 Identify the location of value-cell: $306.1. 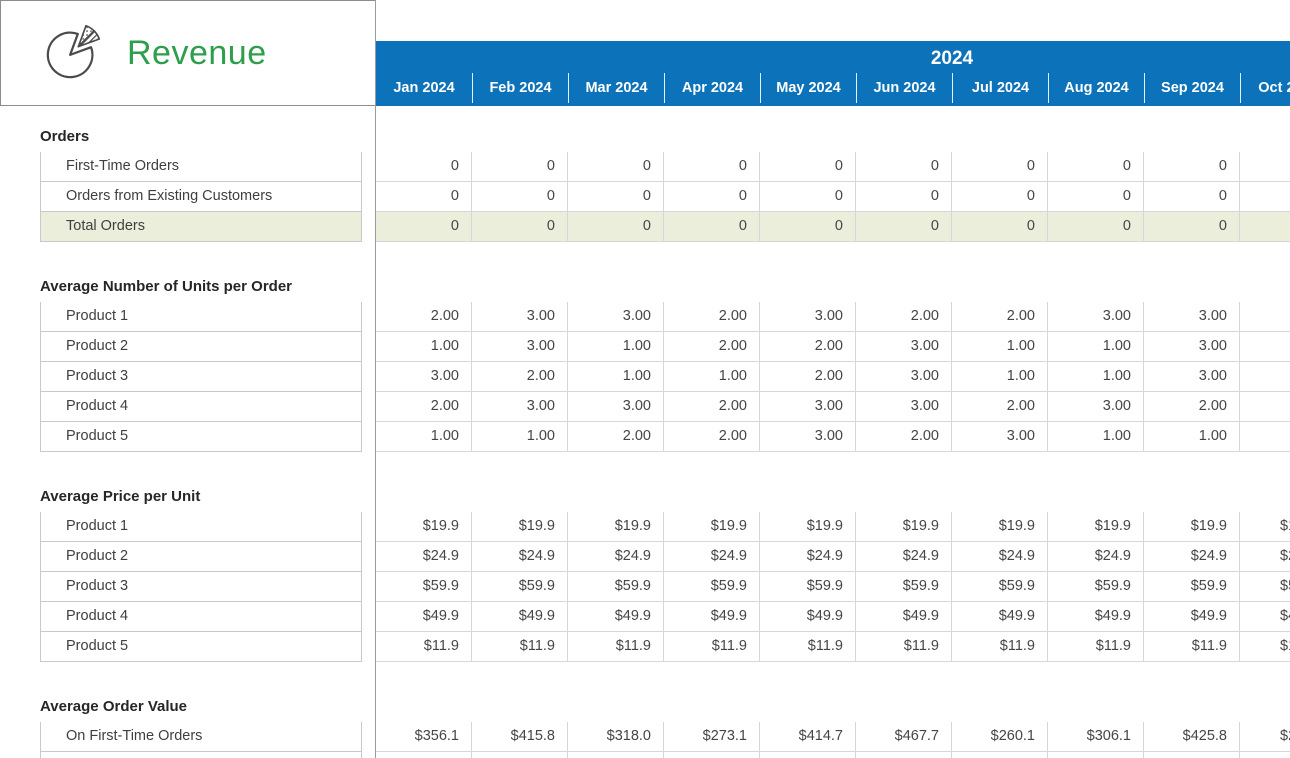
(1096, 737).